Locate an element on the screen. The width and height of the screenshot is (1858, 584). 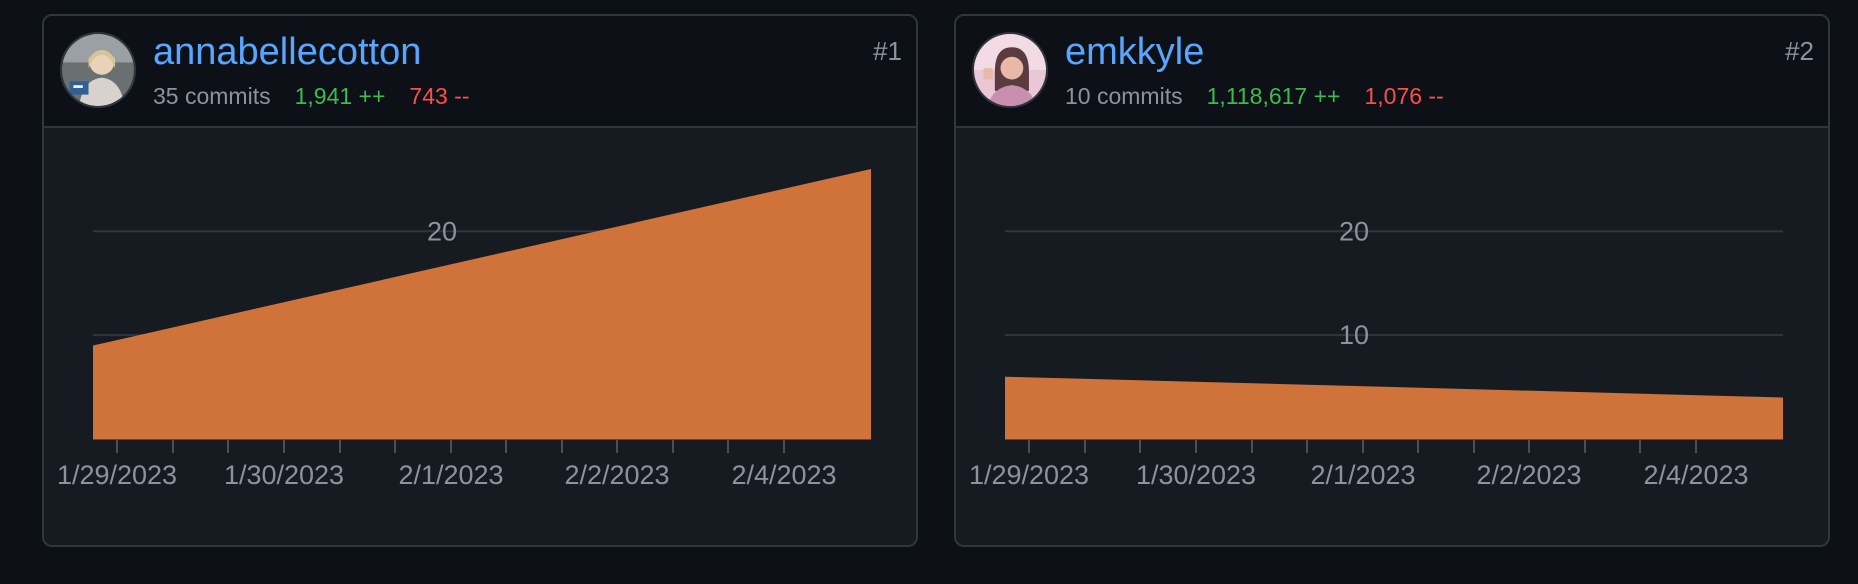
area-series is located at coordinates (1394, 407).